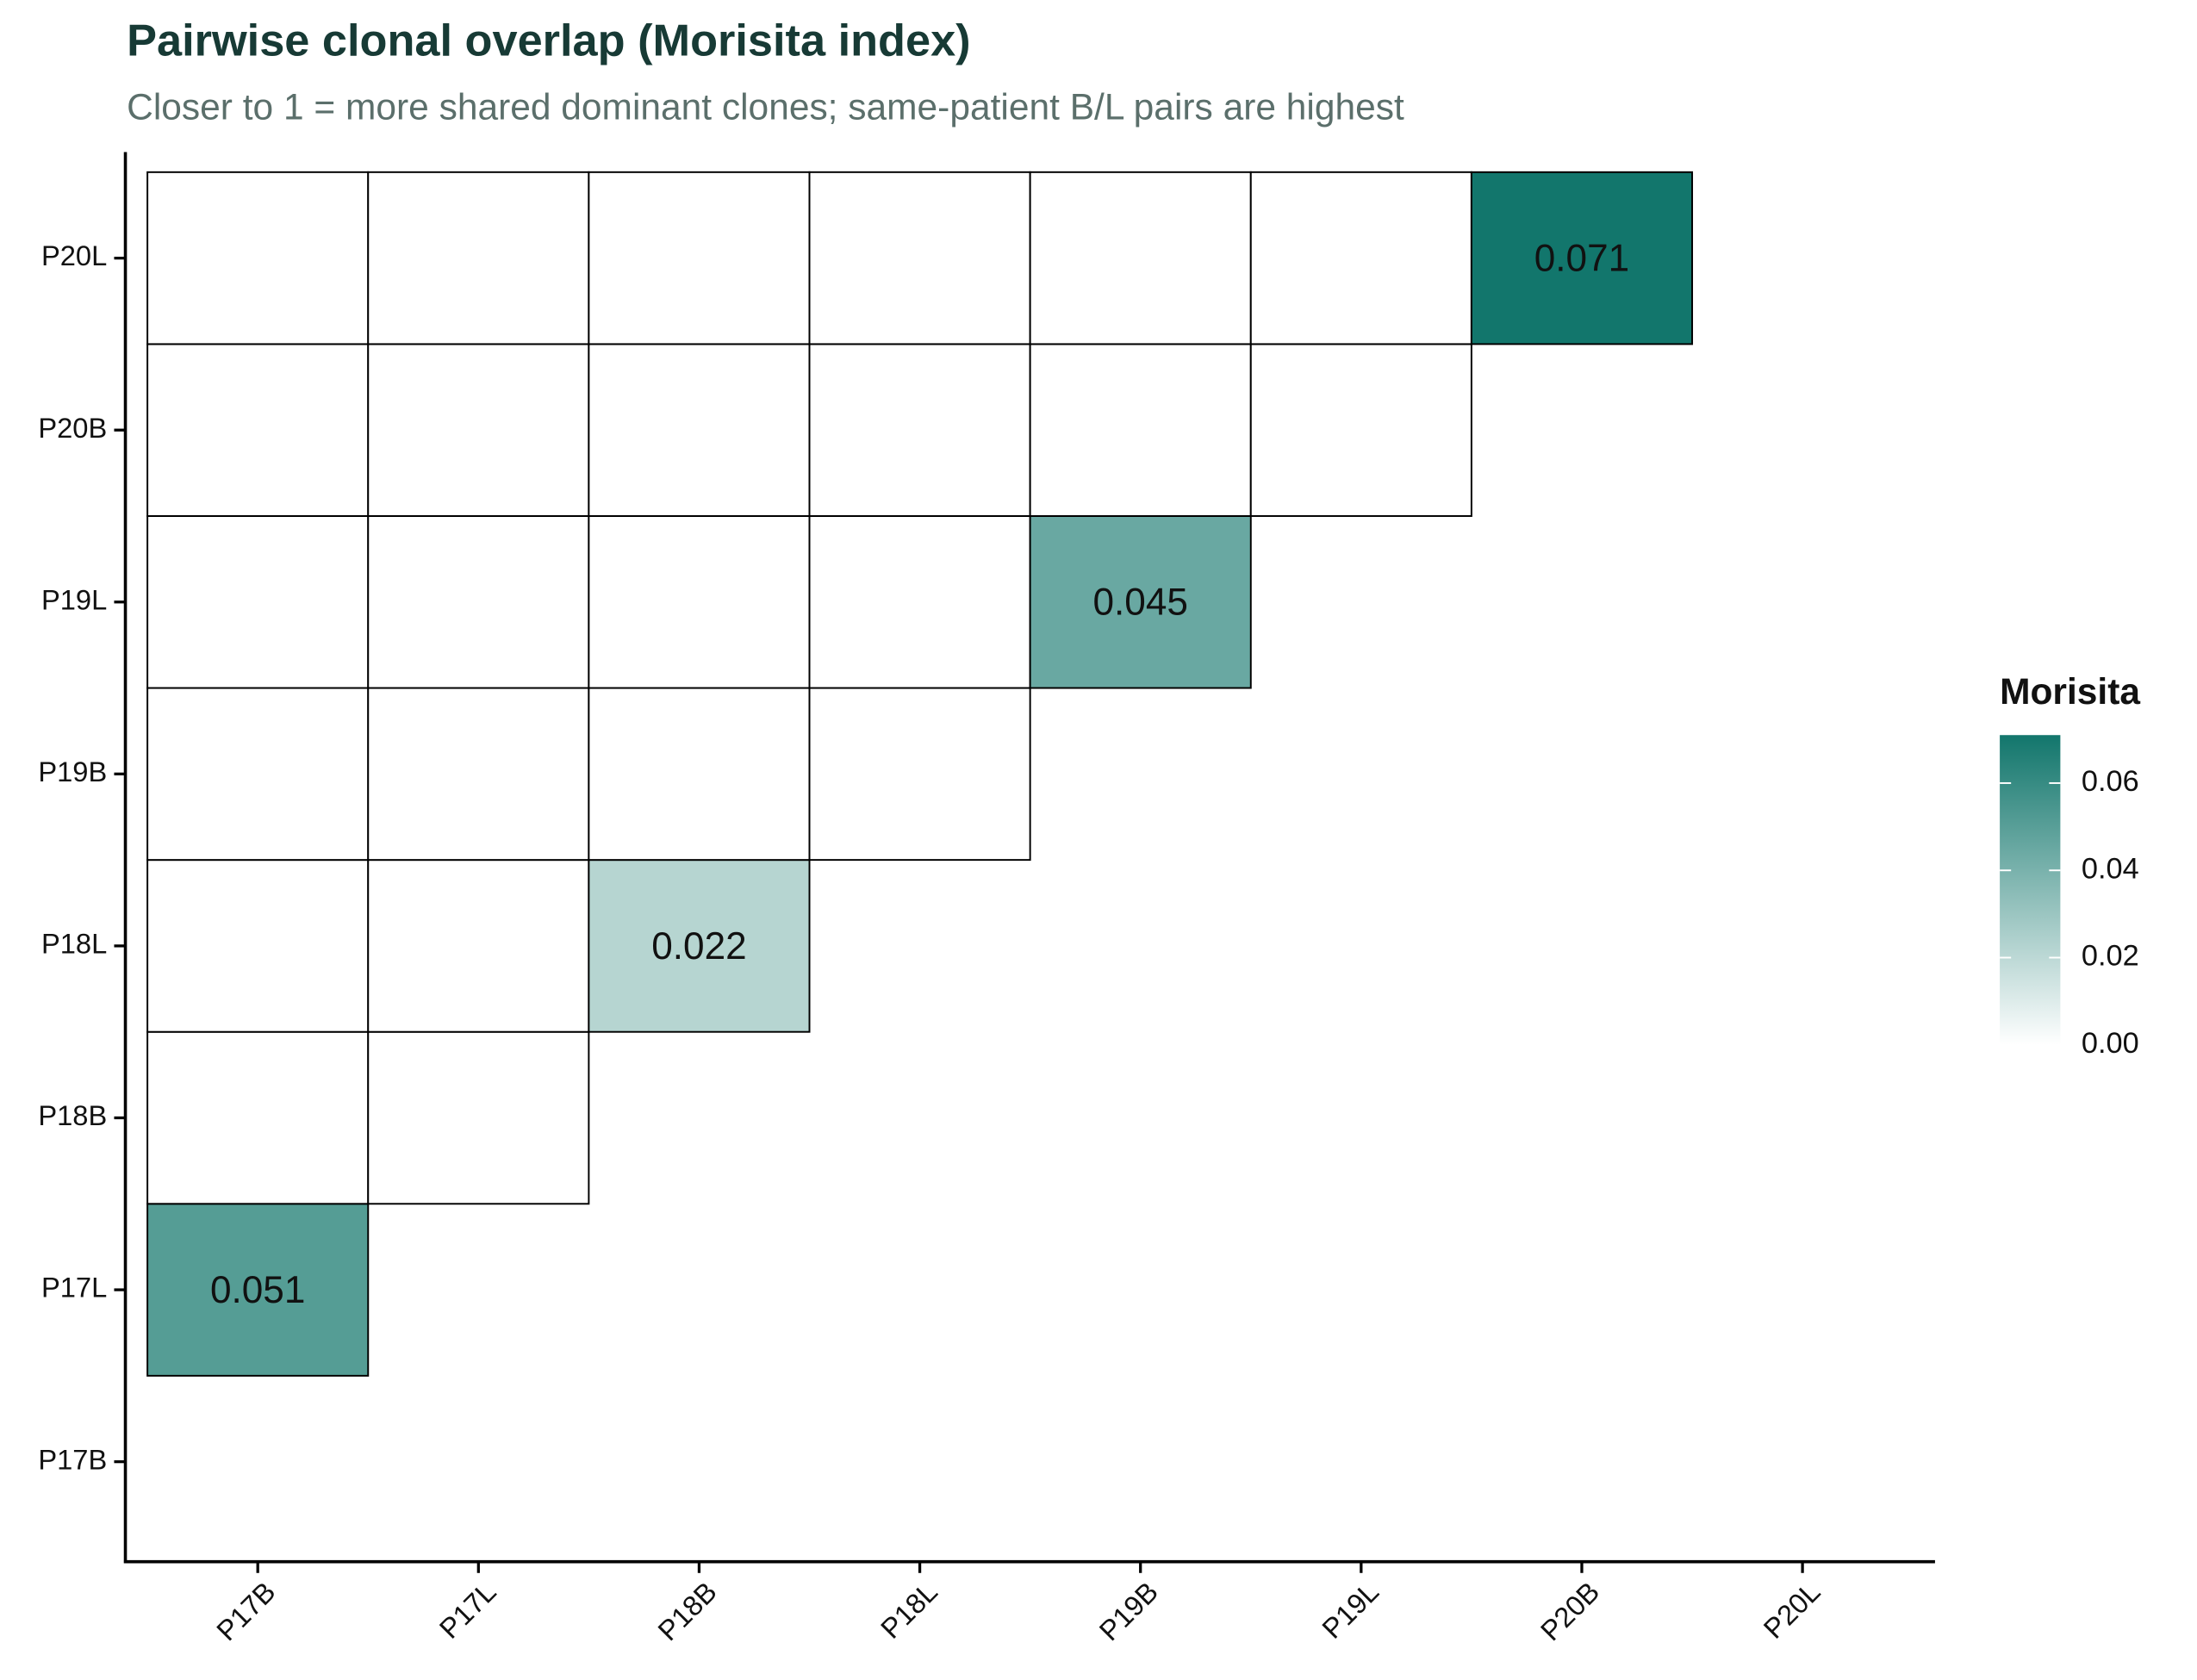 This screenshot has height=1680, width=2197. Describe the element at coordinates (2030, 890) in the screenshot. I see `colorbar` at that location.